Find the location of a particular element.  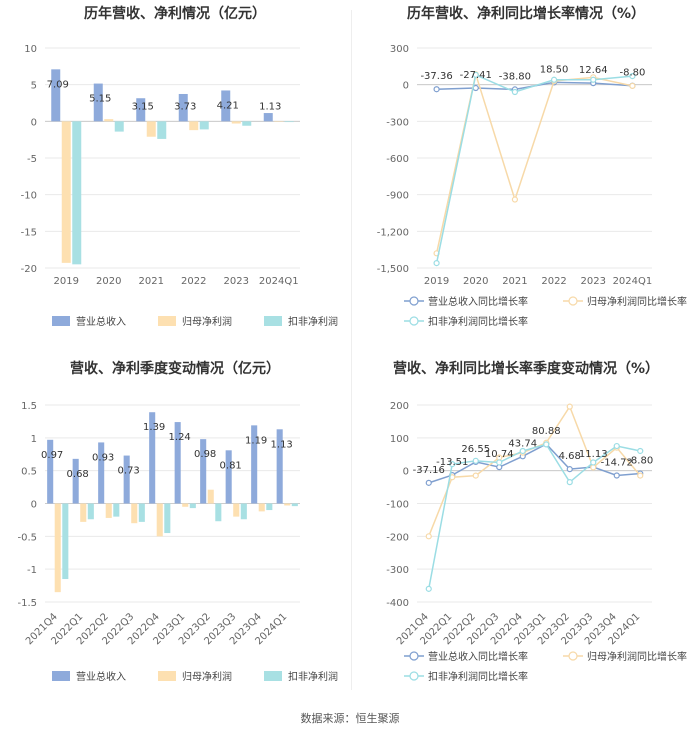

y-tick-label: -900 is located at coordinates (397, 196).